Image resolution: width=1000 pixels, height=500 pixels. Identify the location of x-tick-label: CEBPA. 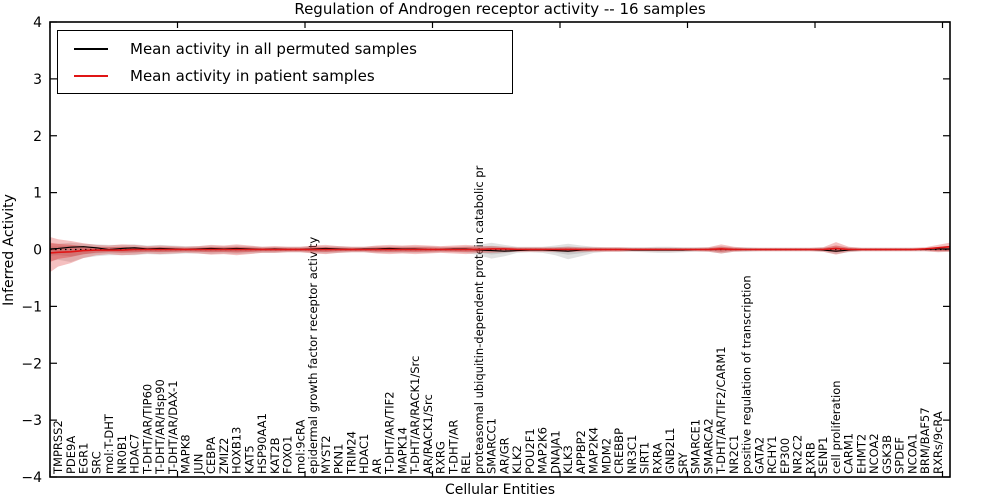
(211, 455).